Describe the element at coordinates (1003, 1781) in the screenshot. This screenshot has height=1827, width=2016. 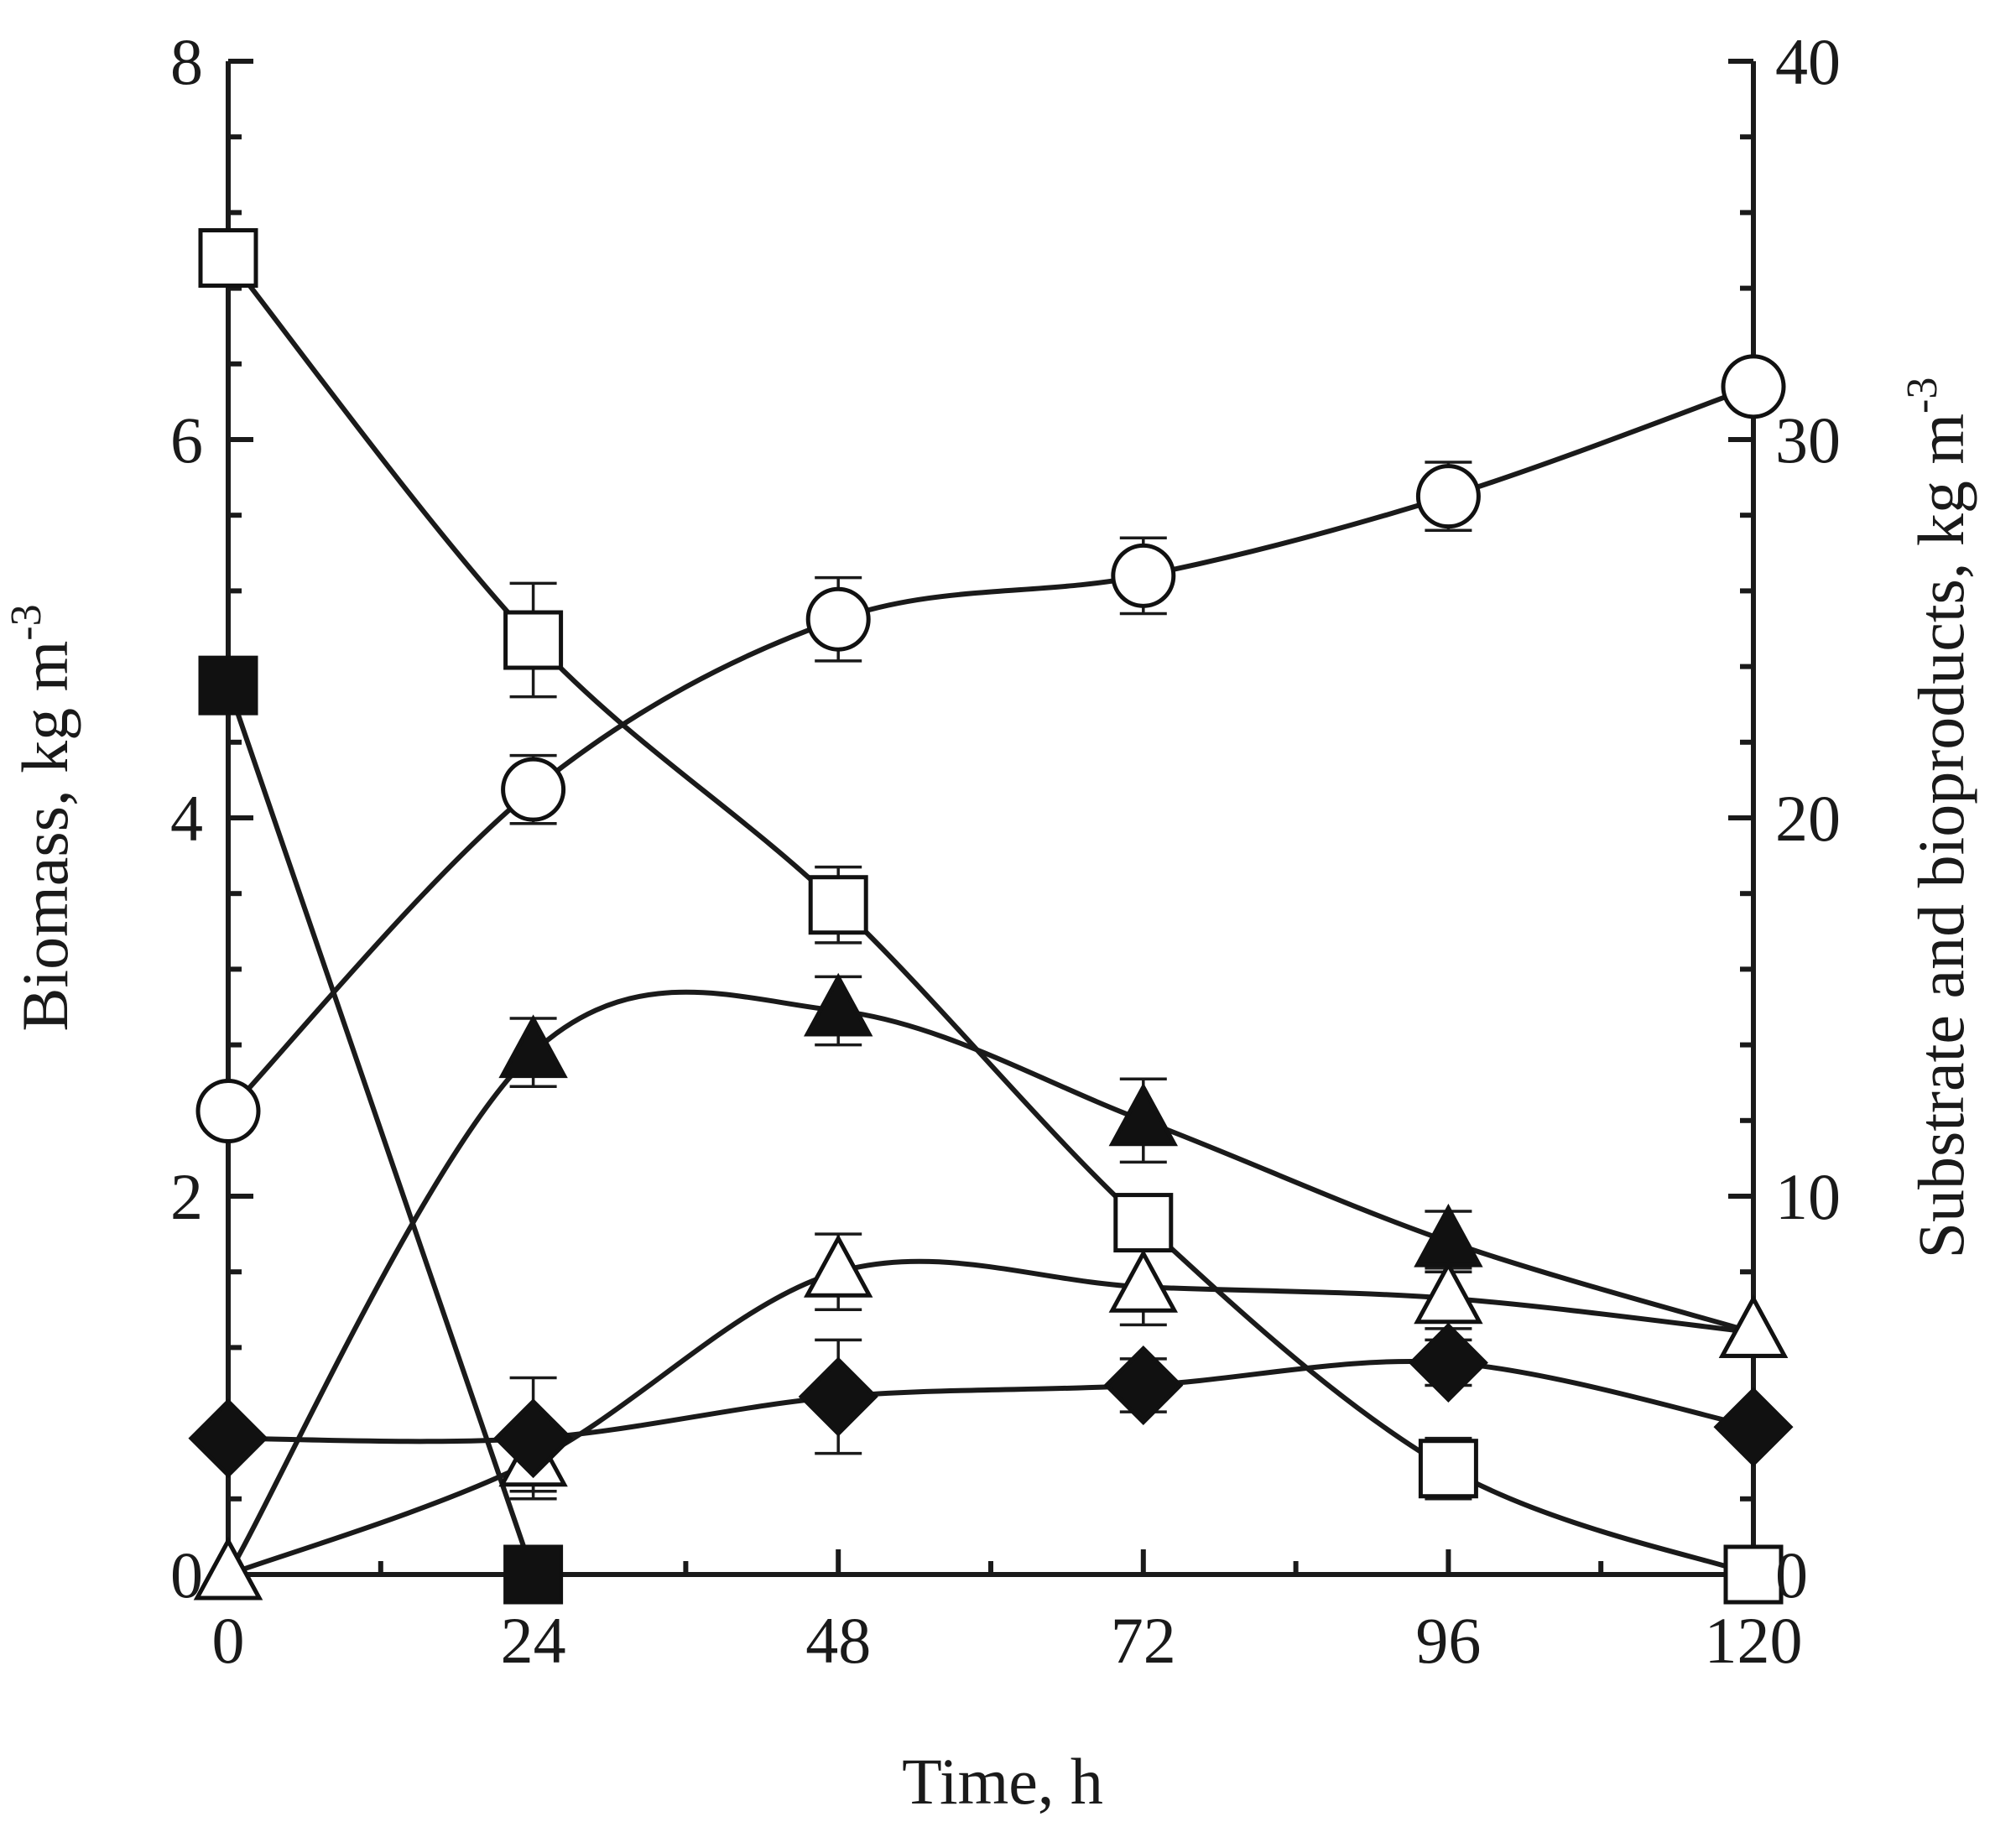
I see `x-axis-title: Time, h` at that location.